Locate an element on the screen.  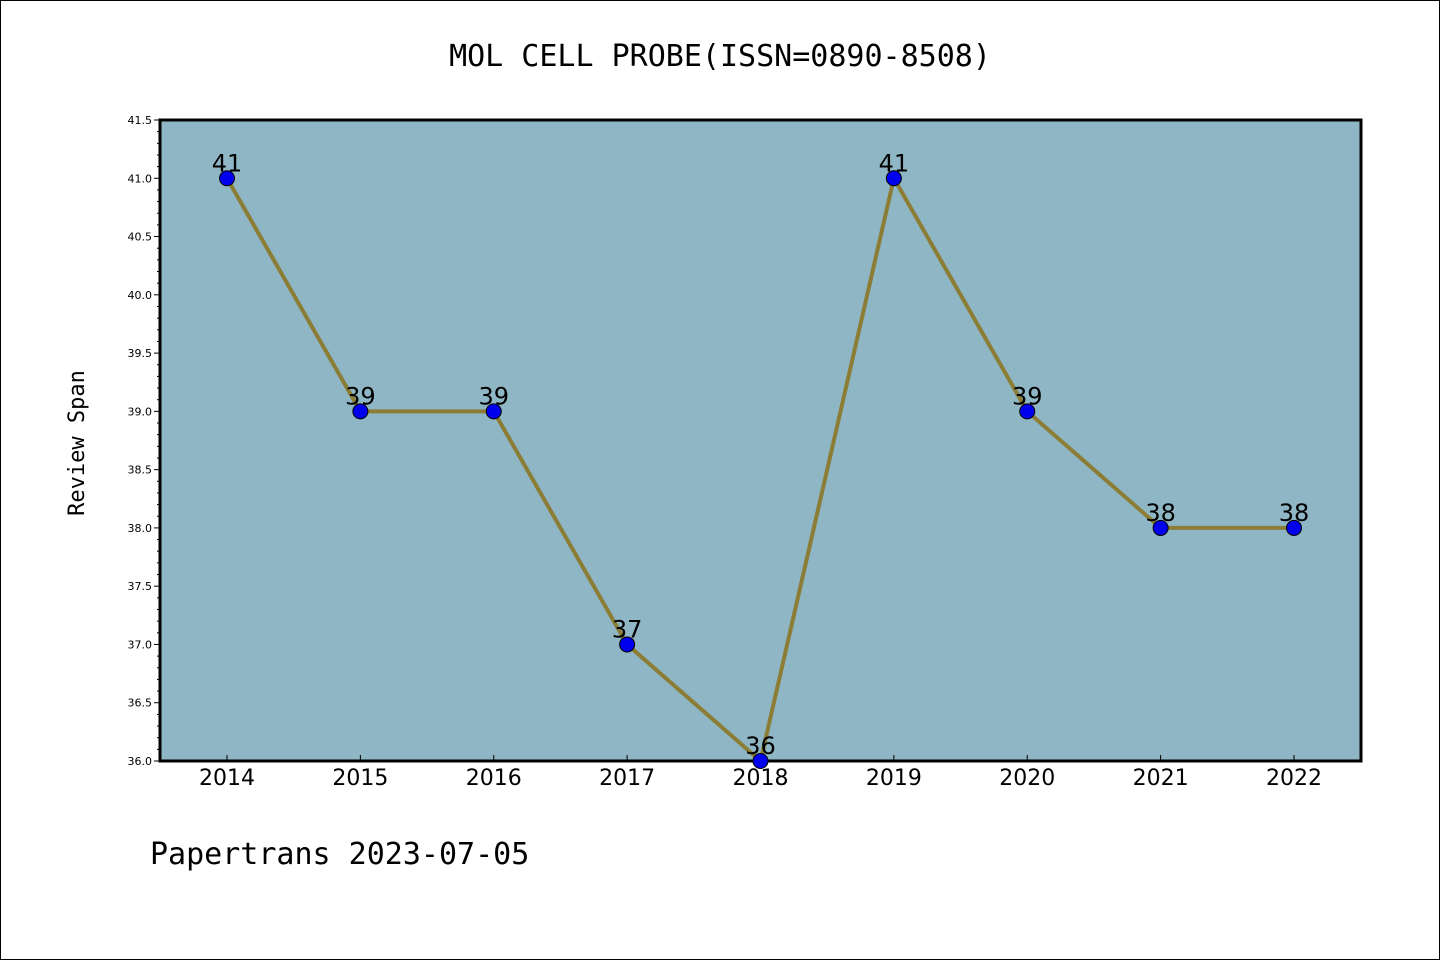
y-tick-label: 40.5 is located at coordinates (140, 237).